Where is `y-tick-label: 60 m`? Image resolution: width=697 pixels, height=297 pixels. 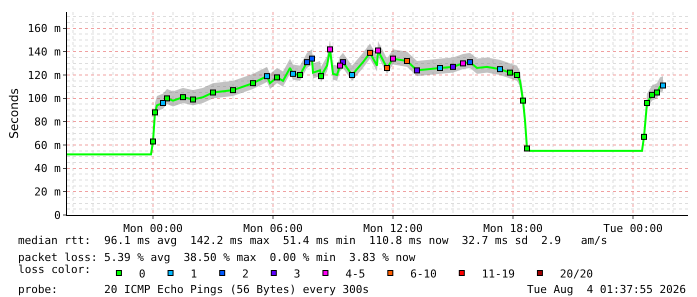
y-tick-label: 60 m is located at coordinates (48, 145).